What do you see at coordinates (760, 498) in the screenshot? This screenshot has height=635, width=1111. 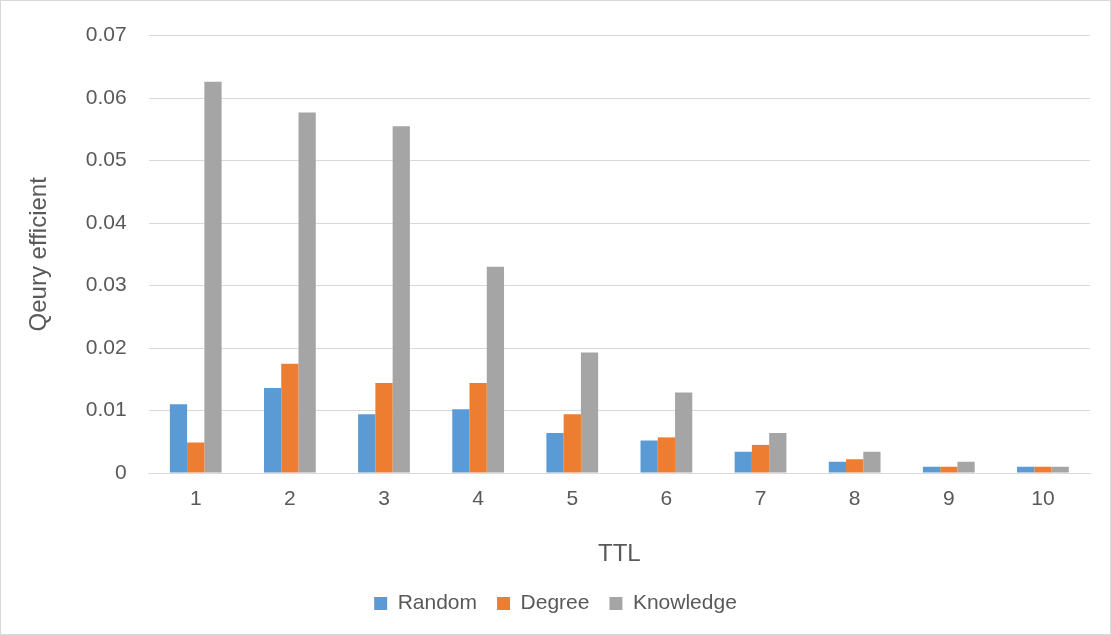 I see `x-tick-label: 7` at bounding box center [760, 498].